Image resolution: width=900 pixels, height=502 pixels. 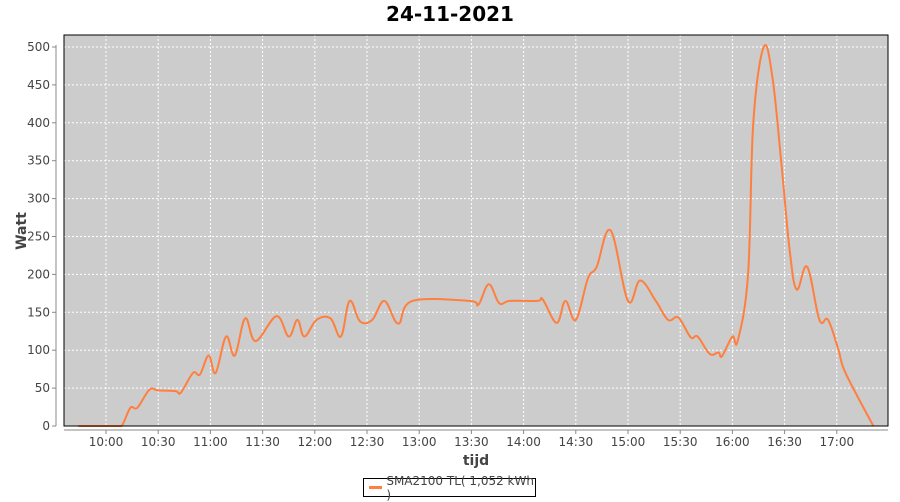 What do you see at coordinates (158, 442) in the screenshot?
I see `x-tick-label: 10:30` at bounding box center [158, 442].